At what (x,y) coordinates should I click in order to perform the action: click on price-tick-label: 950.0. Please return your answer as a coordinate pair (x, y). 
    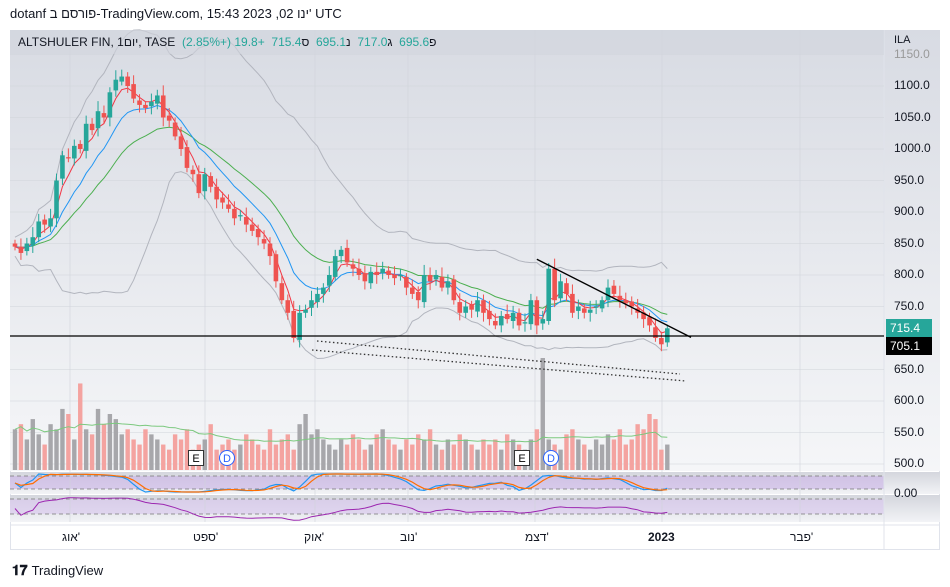
    Looking at the image, I should click on (909, 179).